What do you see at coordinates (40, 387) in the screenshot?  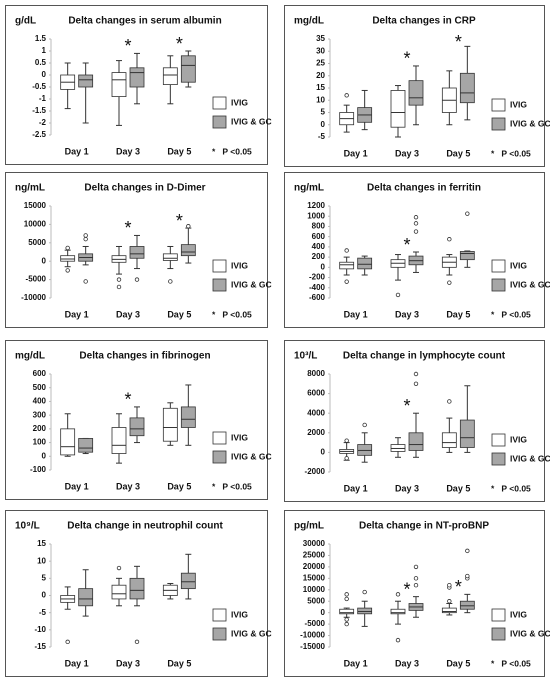 I see `y-tick-label: 500` at bounding box center [40, 387].